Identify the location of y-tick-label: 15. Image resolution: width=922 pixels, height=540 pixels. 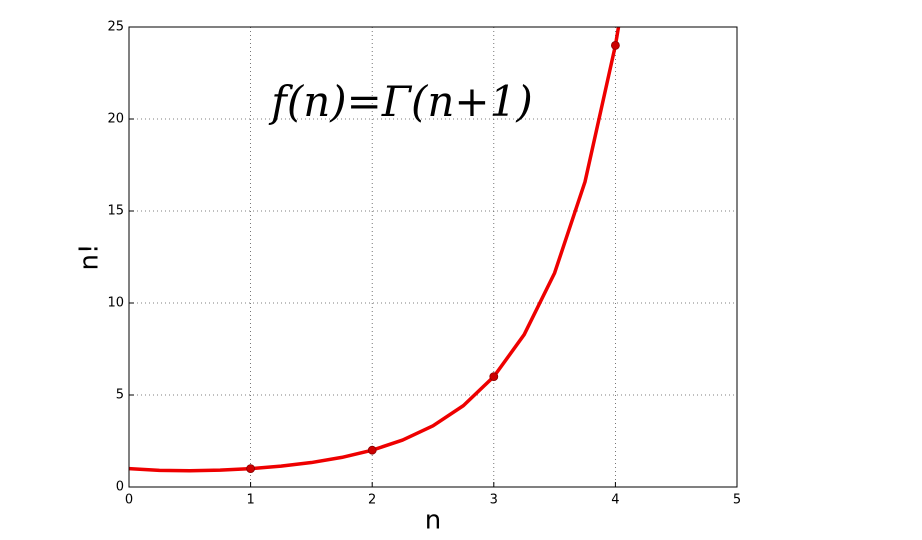
(115, 211).